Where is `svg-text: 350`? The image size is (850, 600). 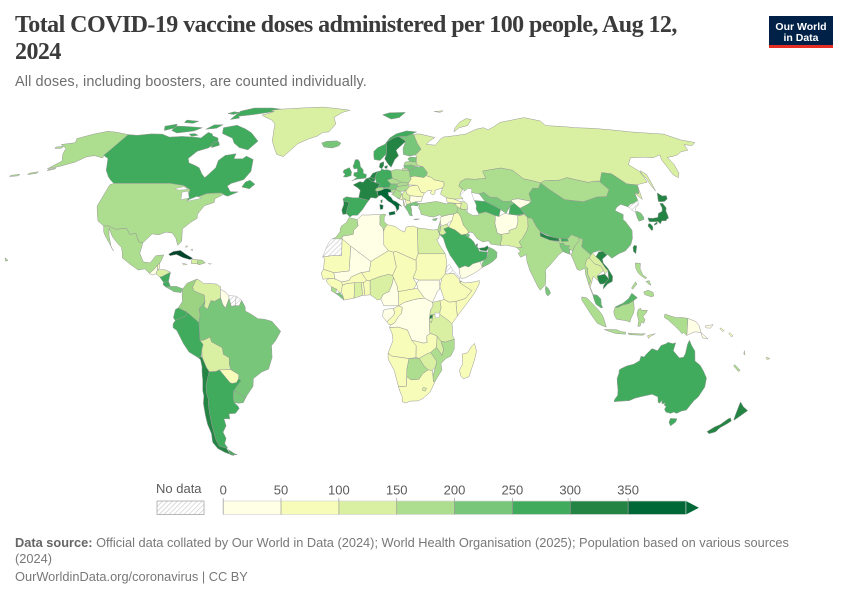 svg-text: 350 is located at coordinates (628, 490).